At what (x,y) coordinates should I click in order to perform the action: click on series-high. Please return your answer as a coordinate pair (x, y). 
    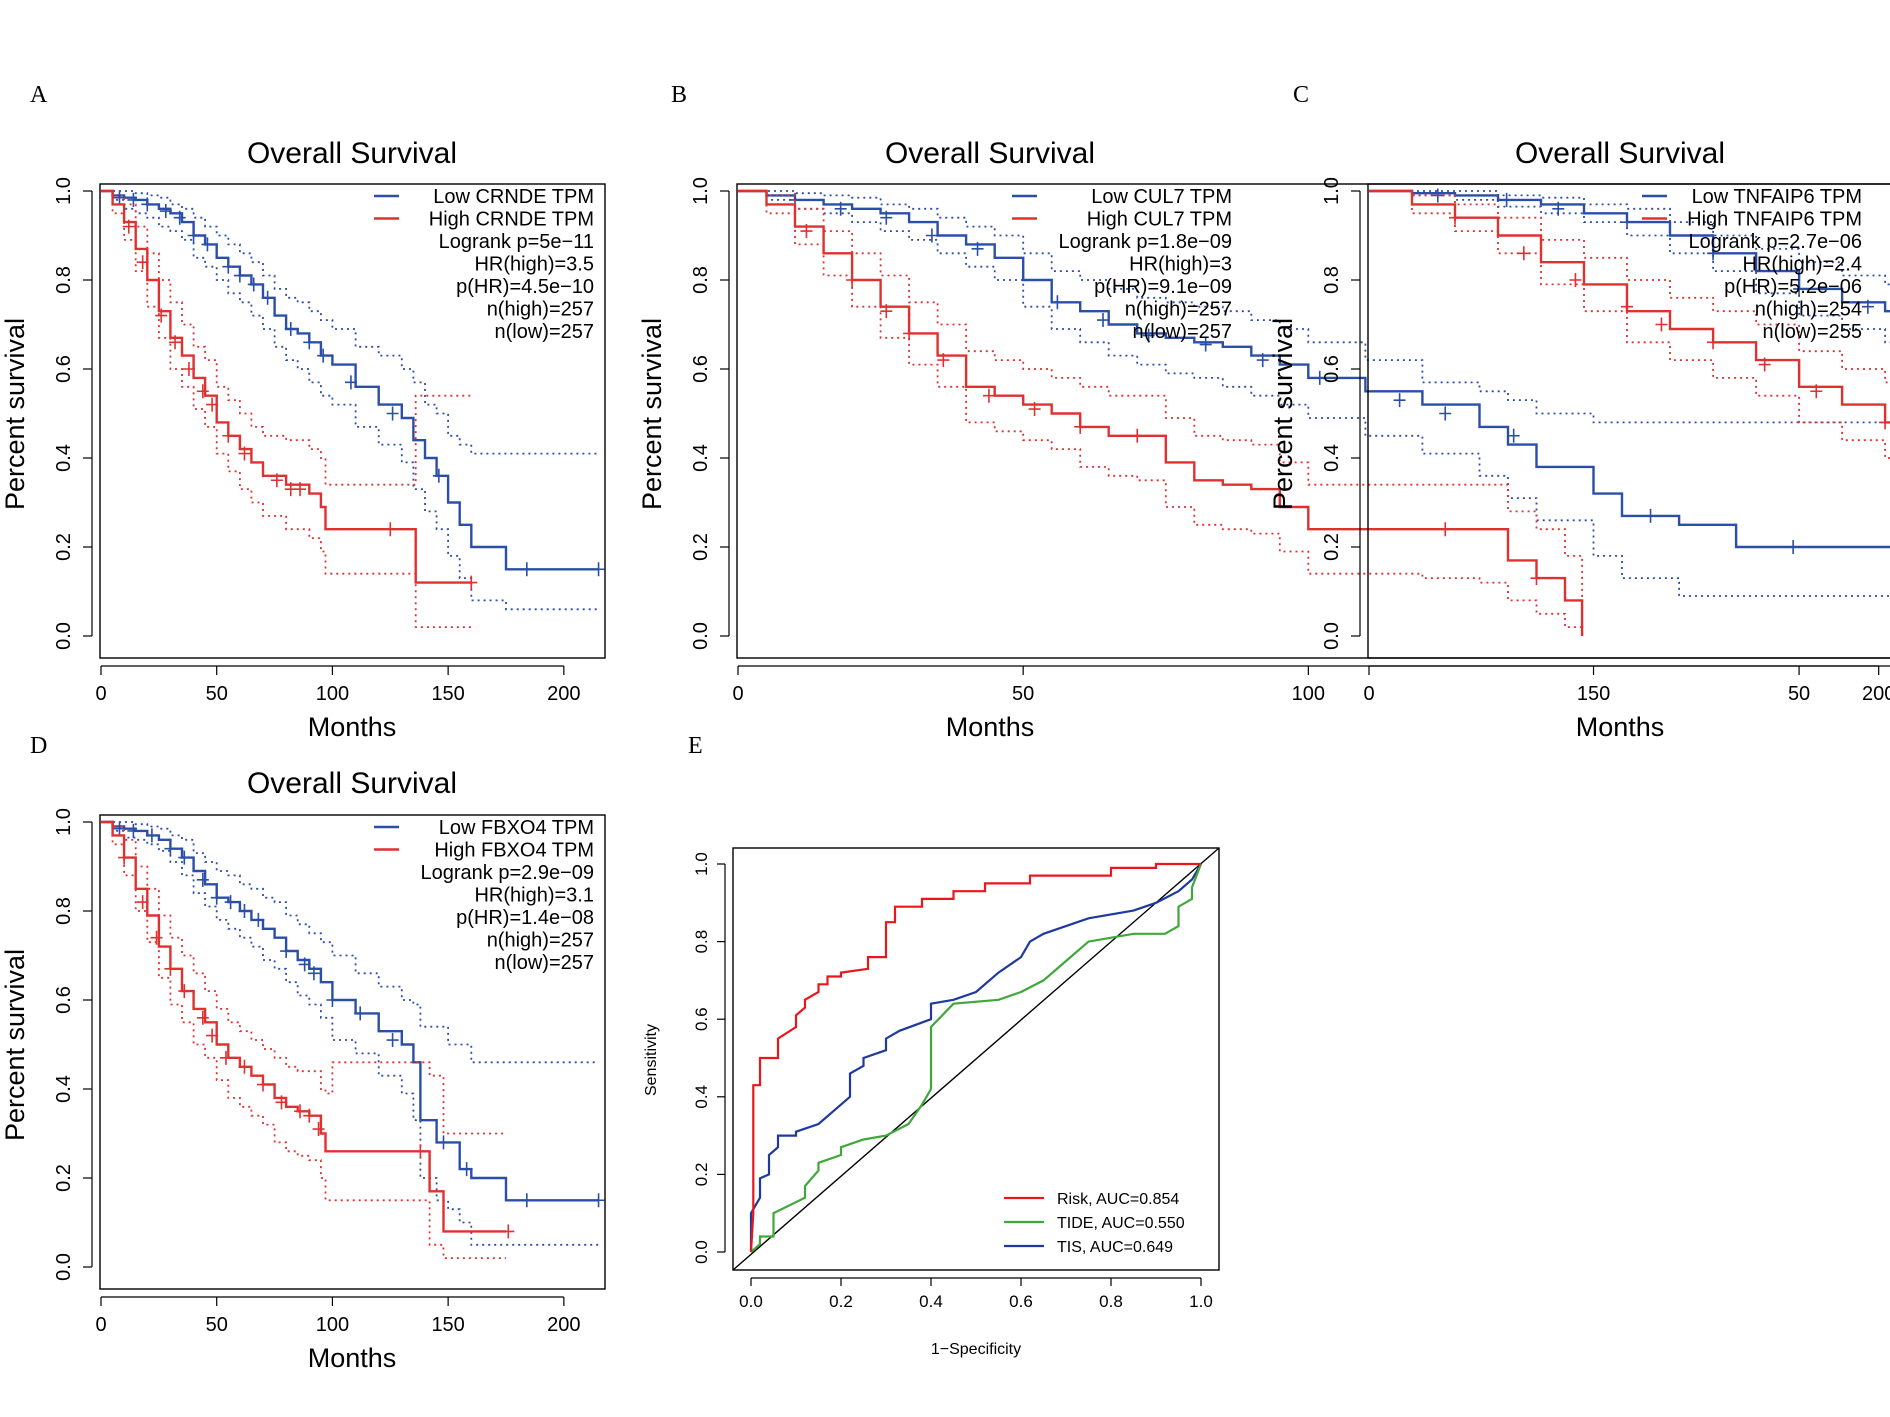
    Looking at the image, I should click on (308, 1039).